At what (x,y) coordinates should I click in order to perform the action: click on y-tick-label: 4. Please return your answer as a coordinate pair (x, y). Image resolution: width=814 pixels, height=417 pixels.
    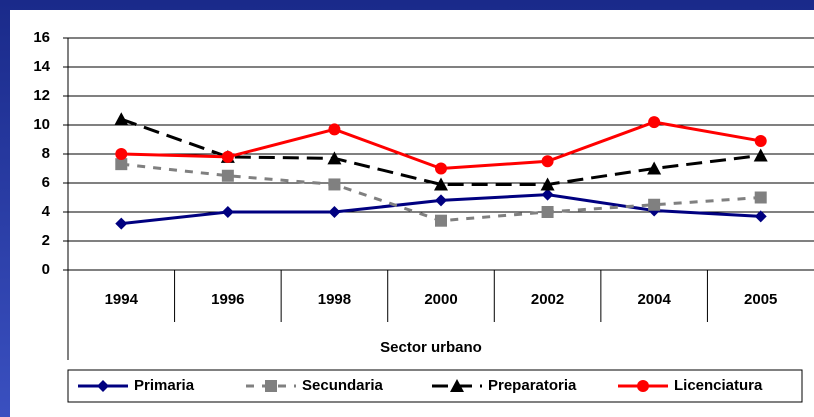
    Looking at the image, I should click on (46, 211).